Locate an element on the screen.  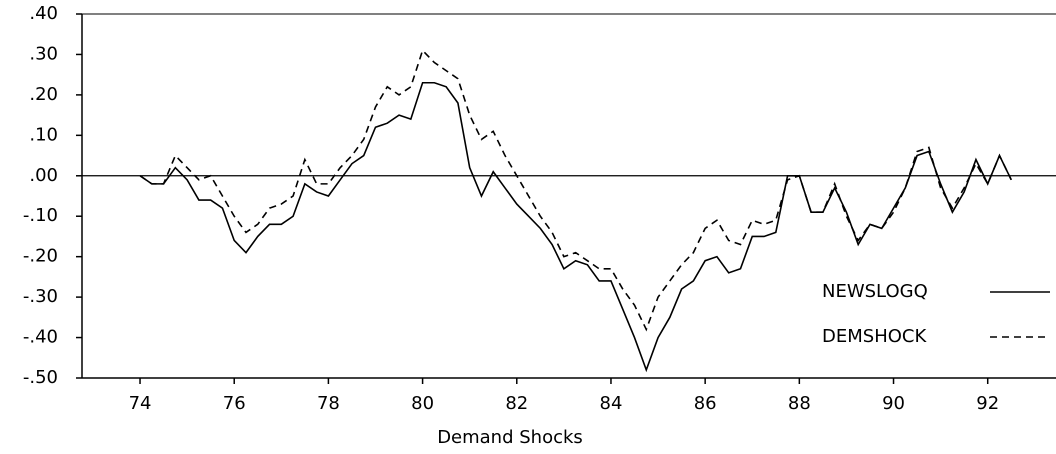
y-tick-label: -.40 is located at coordinates (40, 337).